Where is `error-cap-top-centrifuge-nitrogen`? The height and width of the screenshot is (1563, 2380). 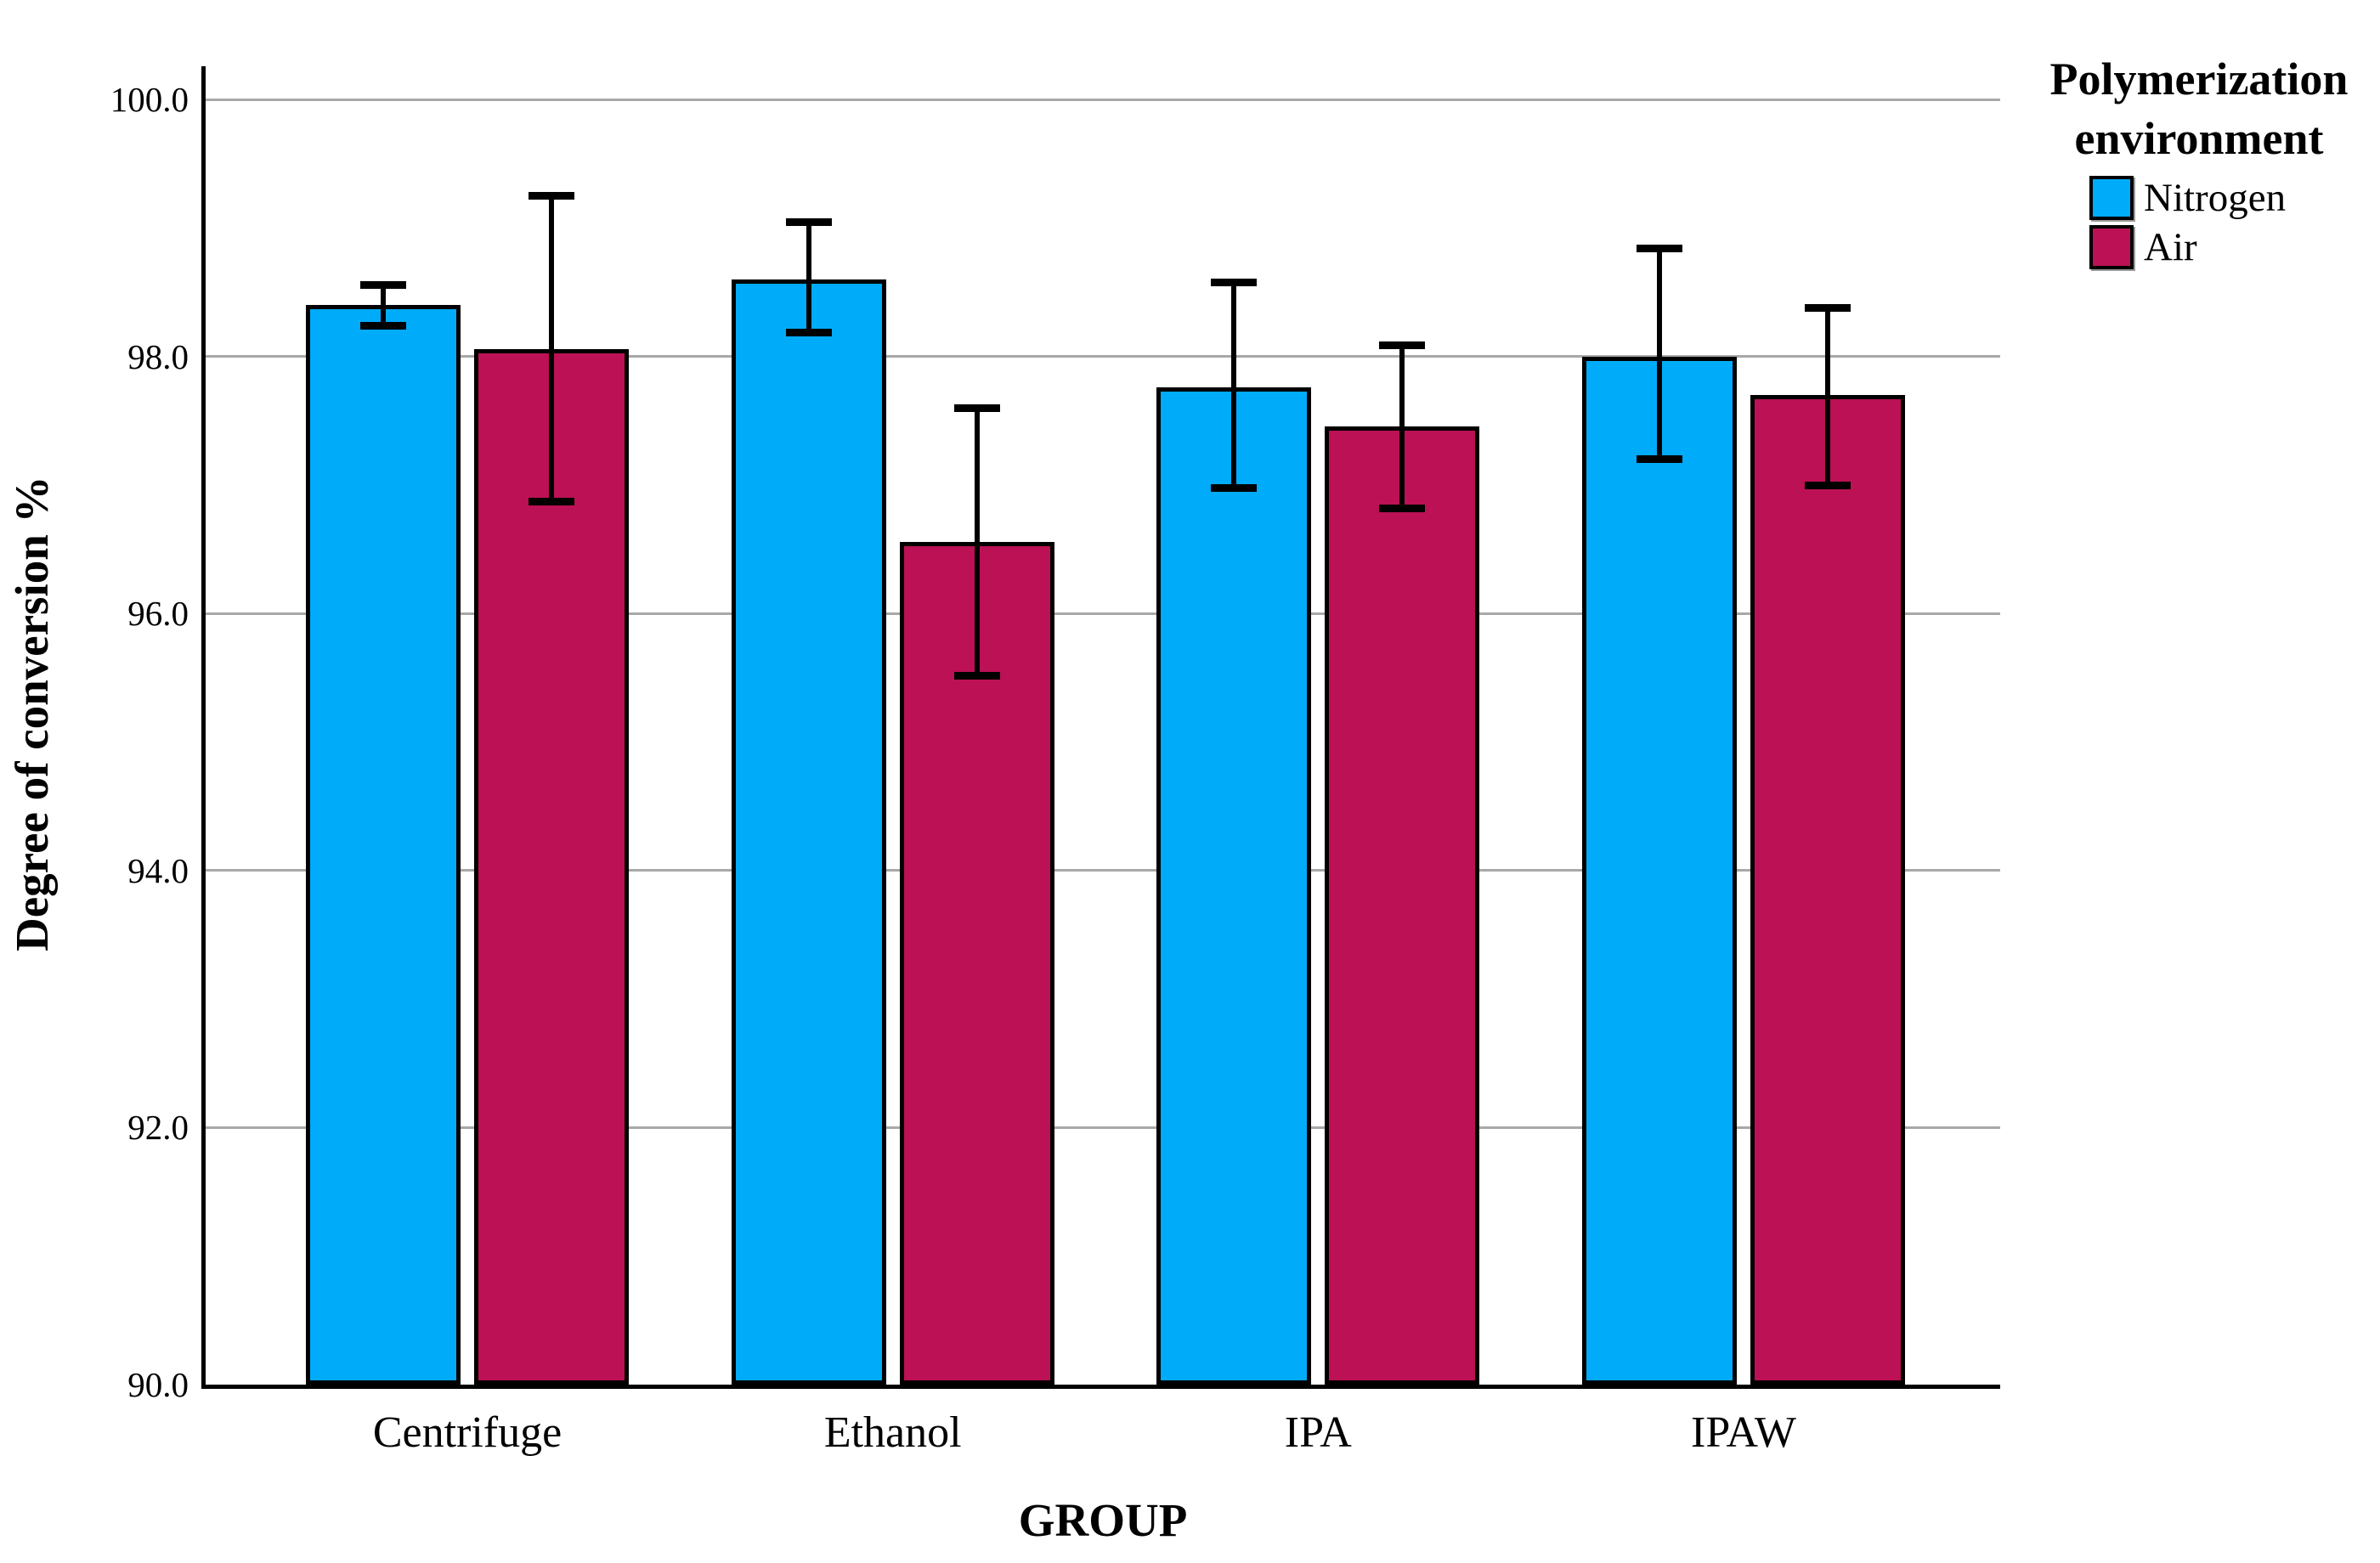
error-cap-top-centrifuge-nitrogen is located at coordinates (383, 285).